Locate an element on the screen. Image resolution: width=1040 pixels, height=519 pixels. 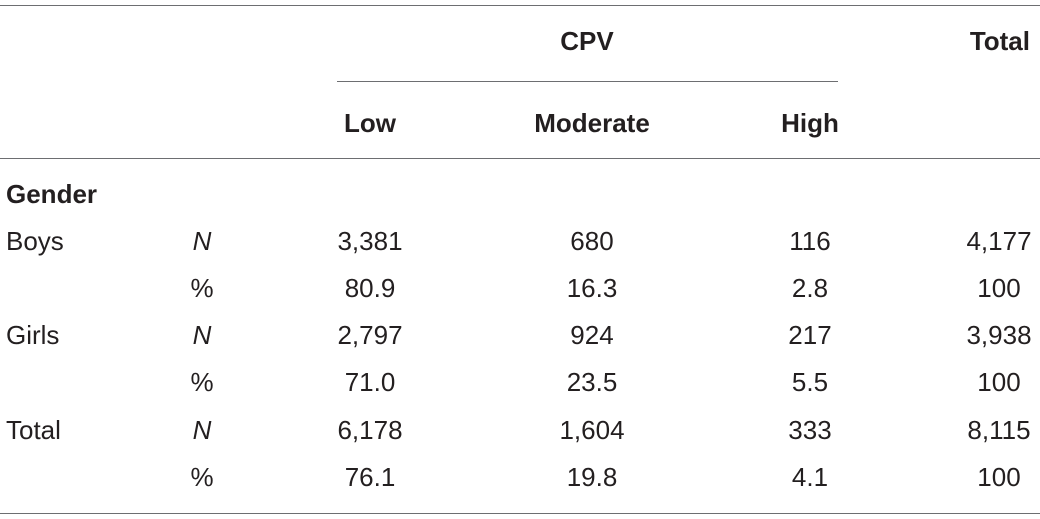
cell-moderate: 19.8 is located at coordinates (592, 477).